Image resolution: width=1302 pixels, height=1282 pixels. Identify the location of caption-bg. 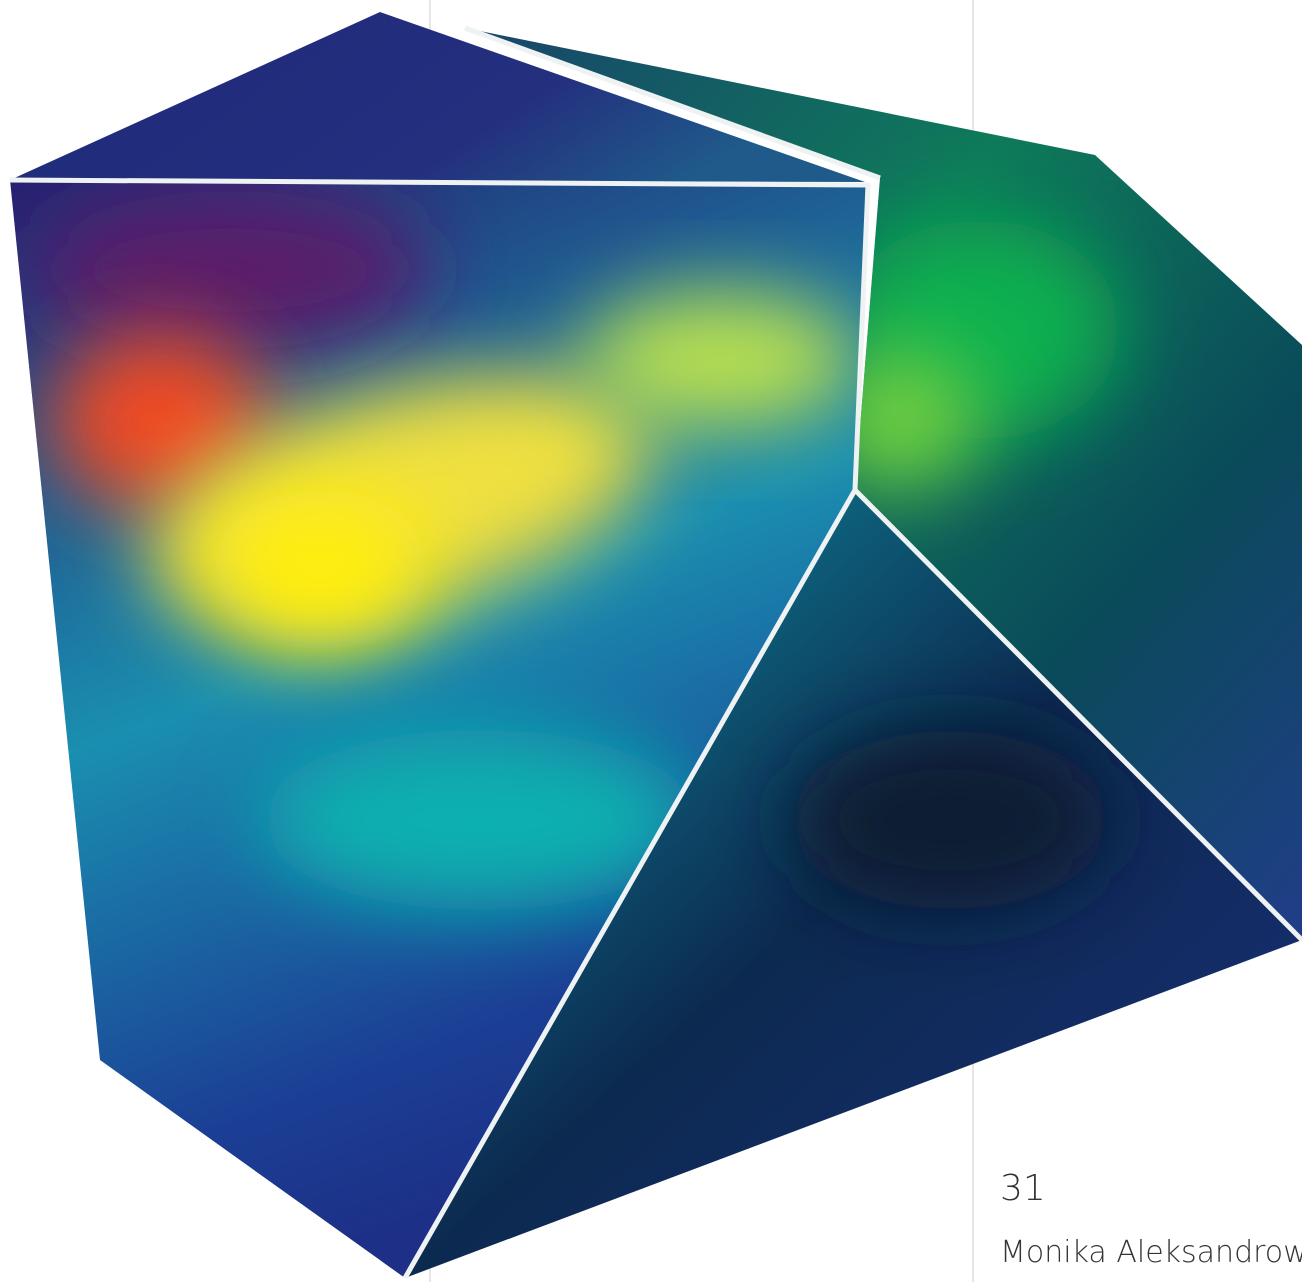
(1138, 1206).